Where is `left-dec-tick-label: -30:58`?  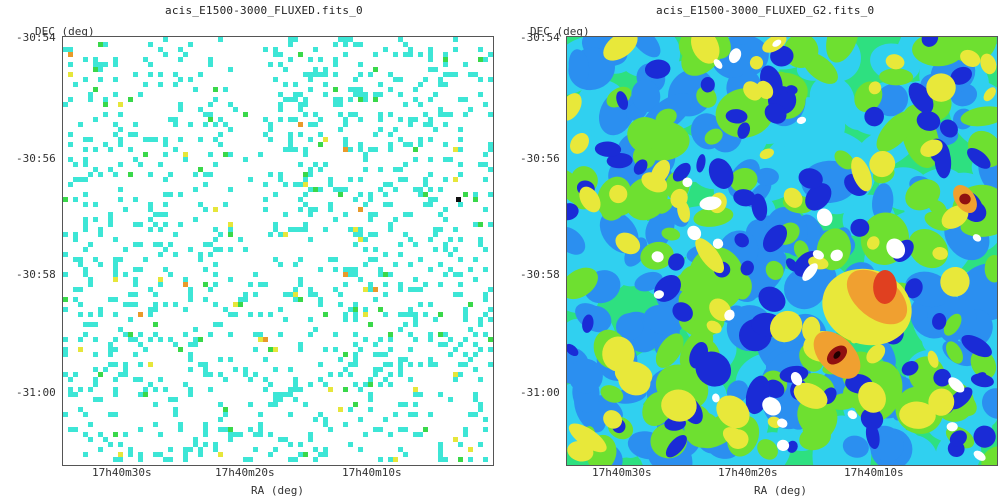
left-dec-tick-label: -30:58 is located at coordinates (36, 274).